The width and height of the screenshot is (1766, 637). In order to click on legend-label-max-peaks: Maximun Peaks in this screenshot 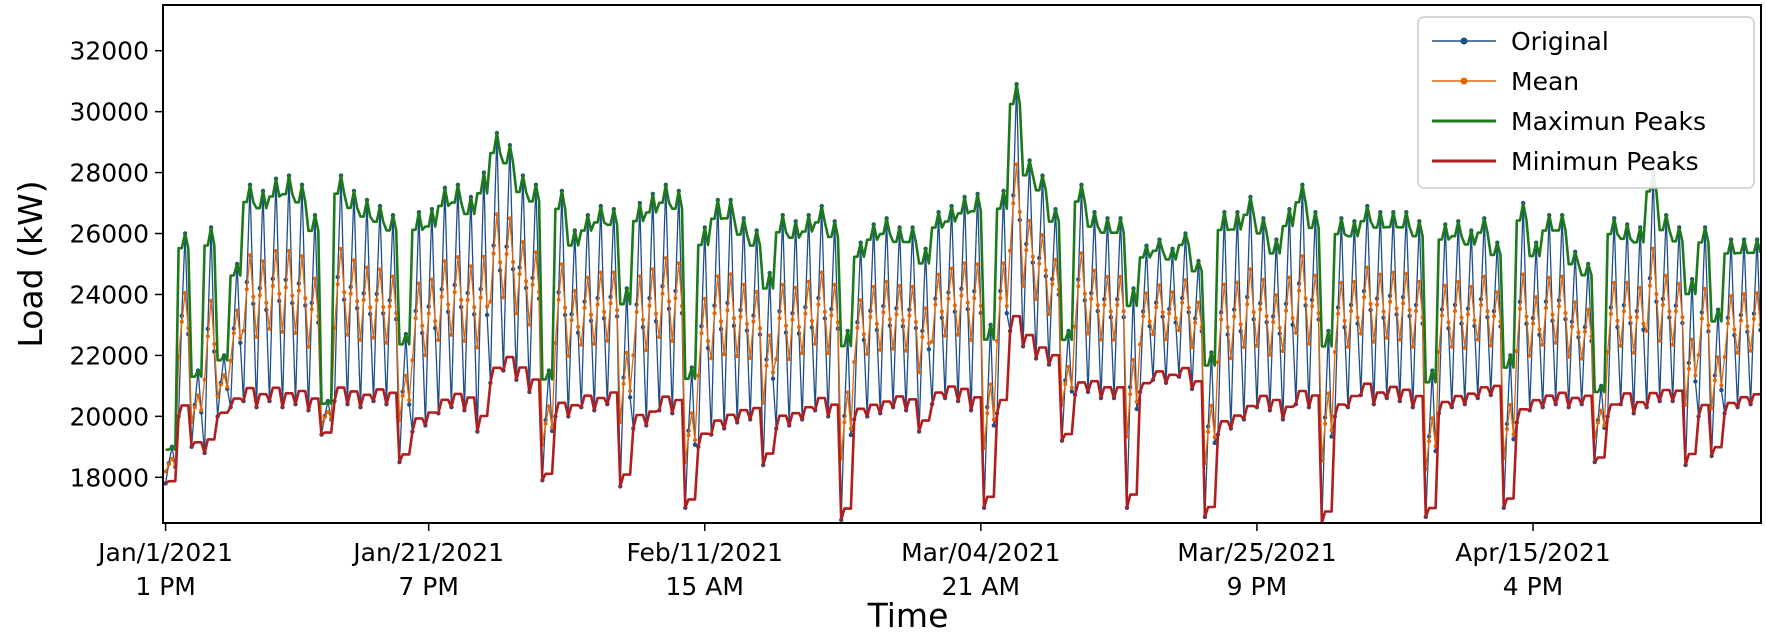, I will do `click(1608, 121)`.